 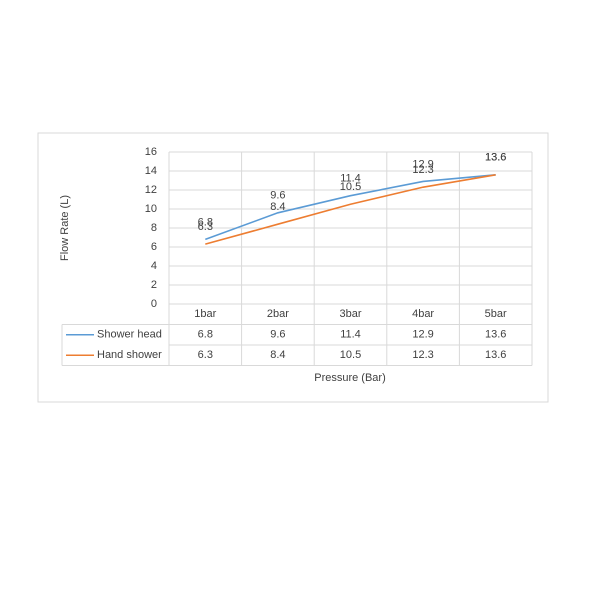 I want to click on x-tick-label: 1bar, so click(x=205, y=314).